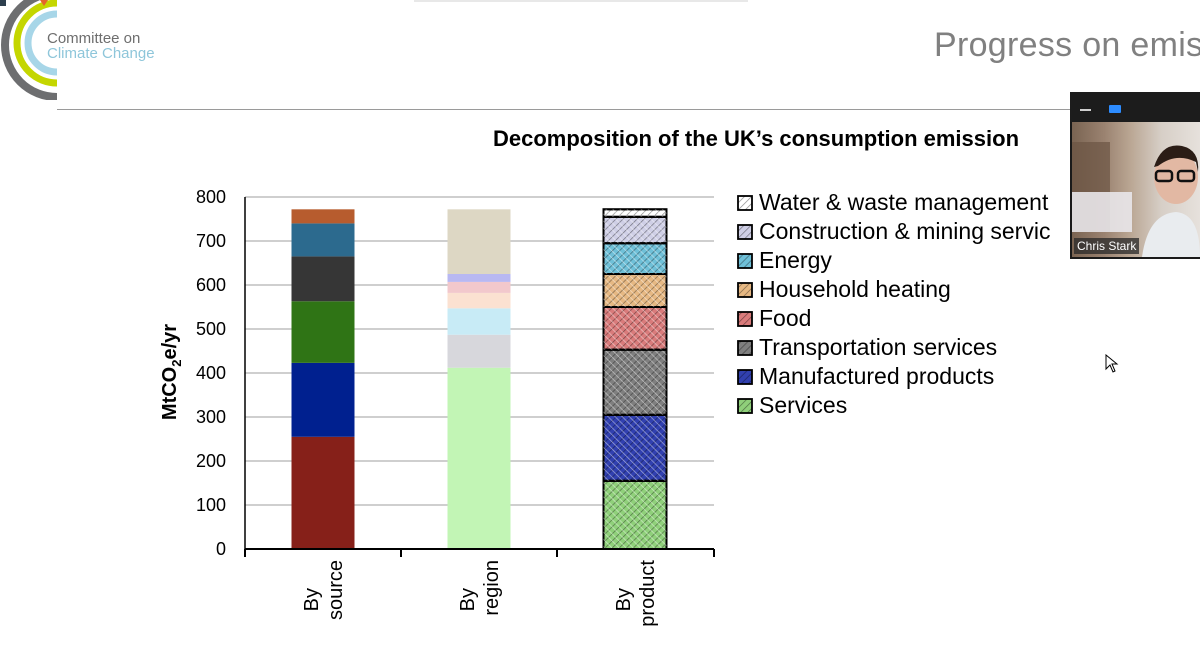  What do you see at coordinates (628, 109) in the screenshot?
I see `header-divider` at bounding box center [628, 109].